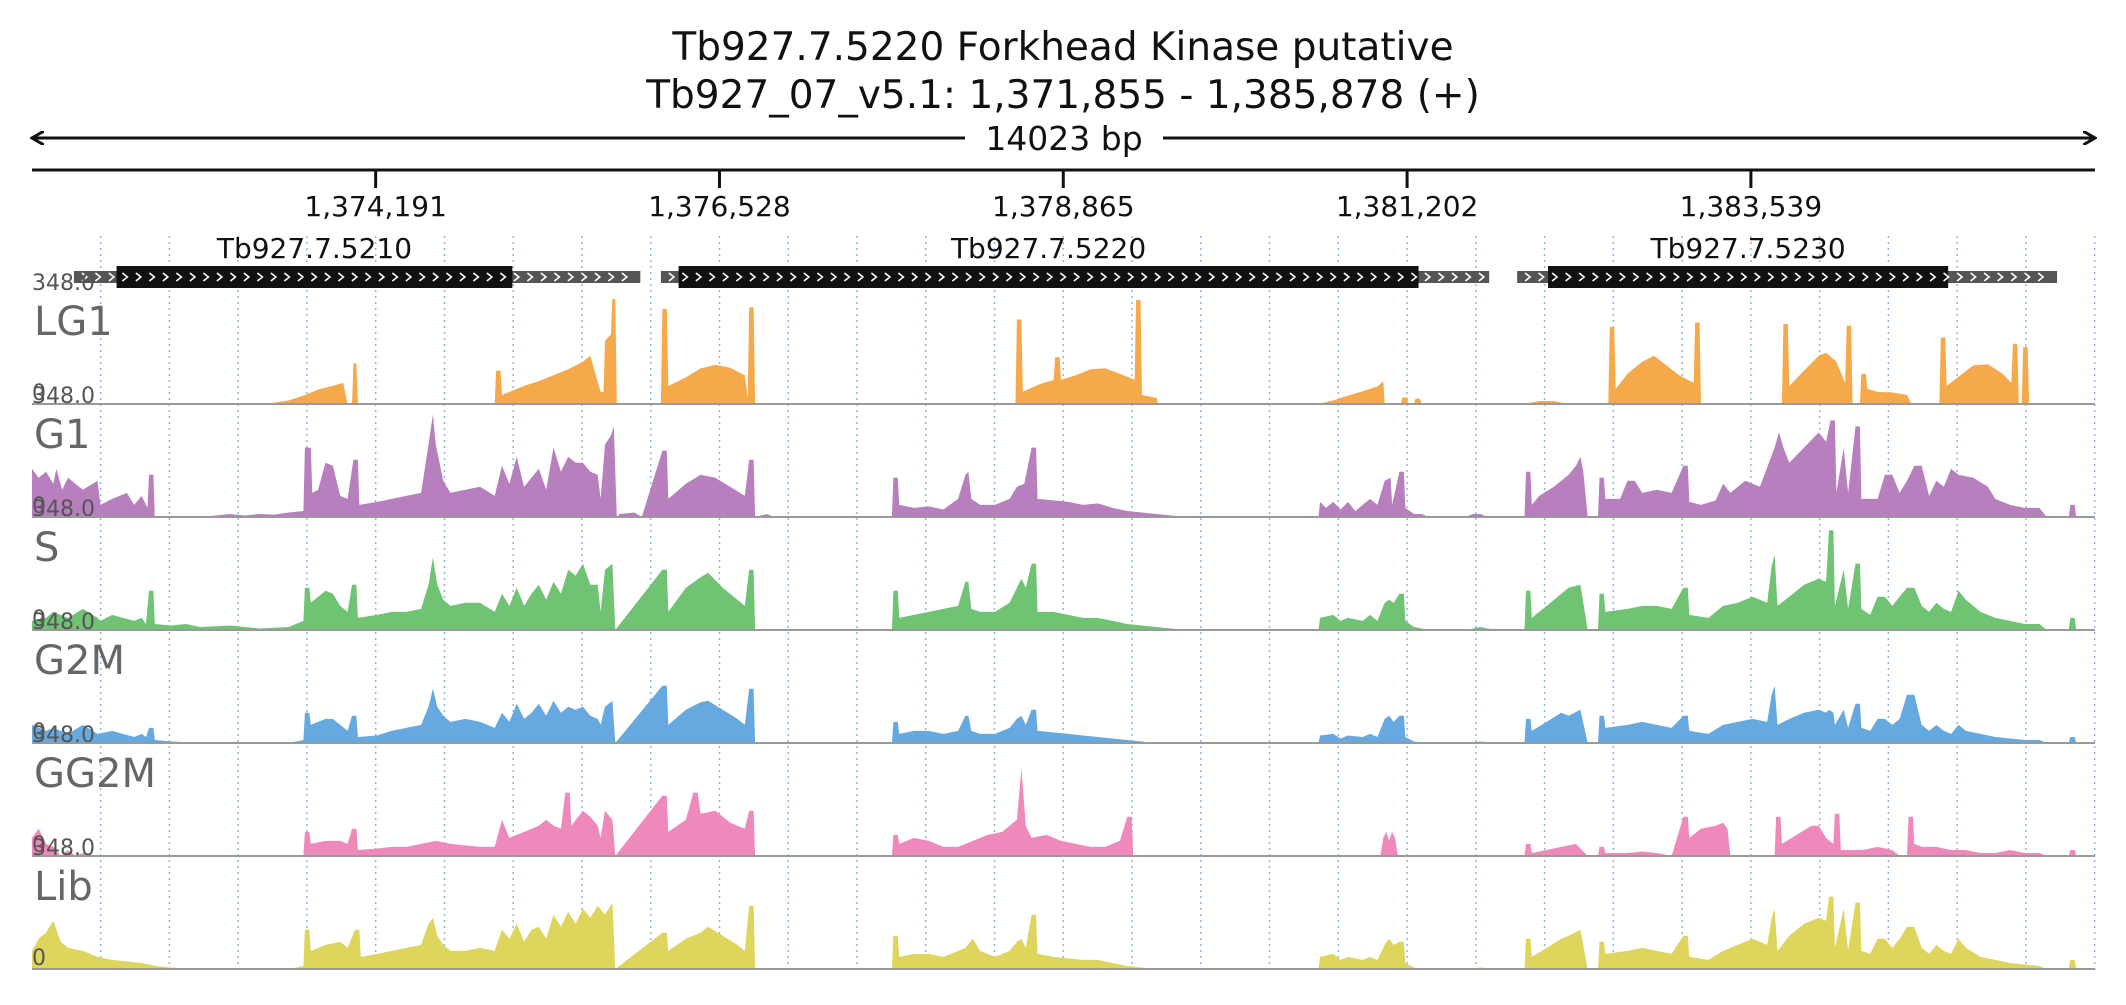 The height and width of the screenshot is (1005, 2126). Describe the element at coordinates (1062, 95) in the screenshot. I see `chart-subtitle: Tb927_07_v5.1: 1,371,855 - 1,385,878 (+)` at that location.